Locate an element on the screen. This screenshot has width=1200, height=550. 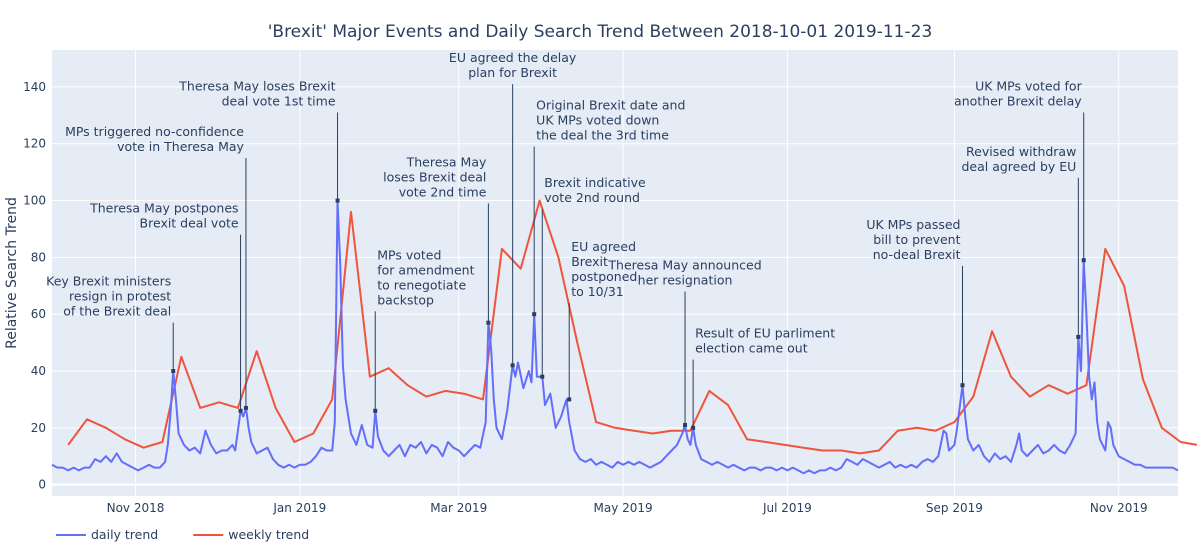
annotation-text: Revised withdraw deal agreed by EU is located at coordinates (1018, 159).